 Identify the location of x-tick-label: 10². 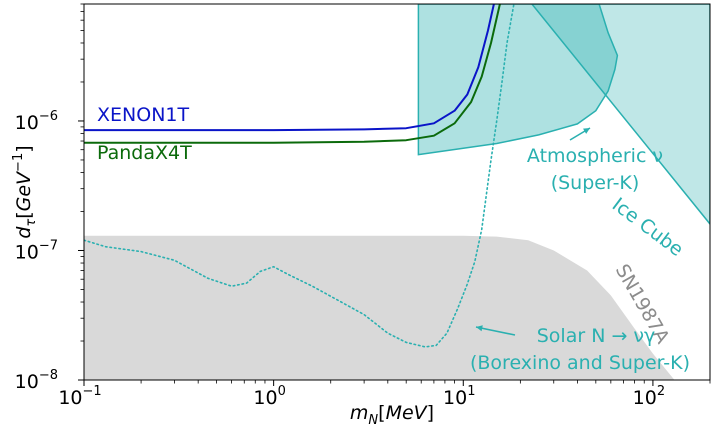
(649, 396).